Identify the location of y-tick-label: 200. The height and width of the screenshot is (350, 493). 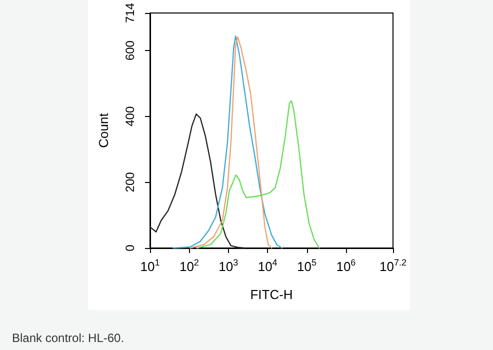
(130, 182).